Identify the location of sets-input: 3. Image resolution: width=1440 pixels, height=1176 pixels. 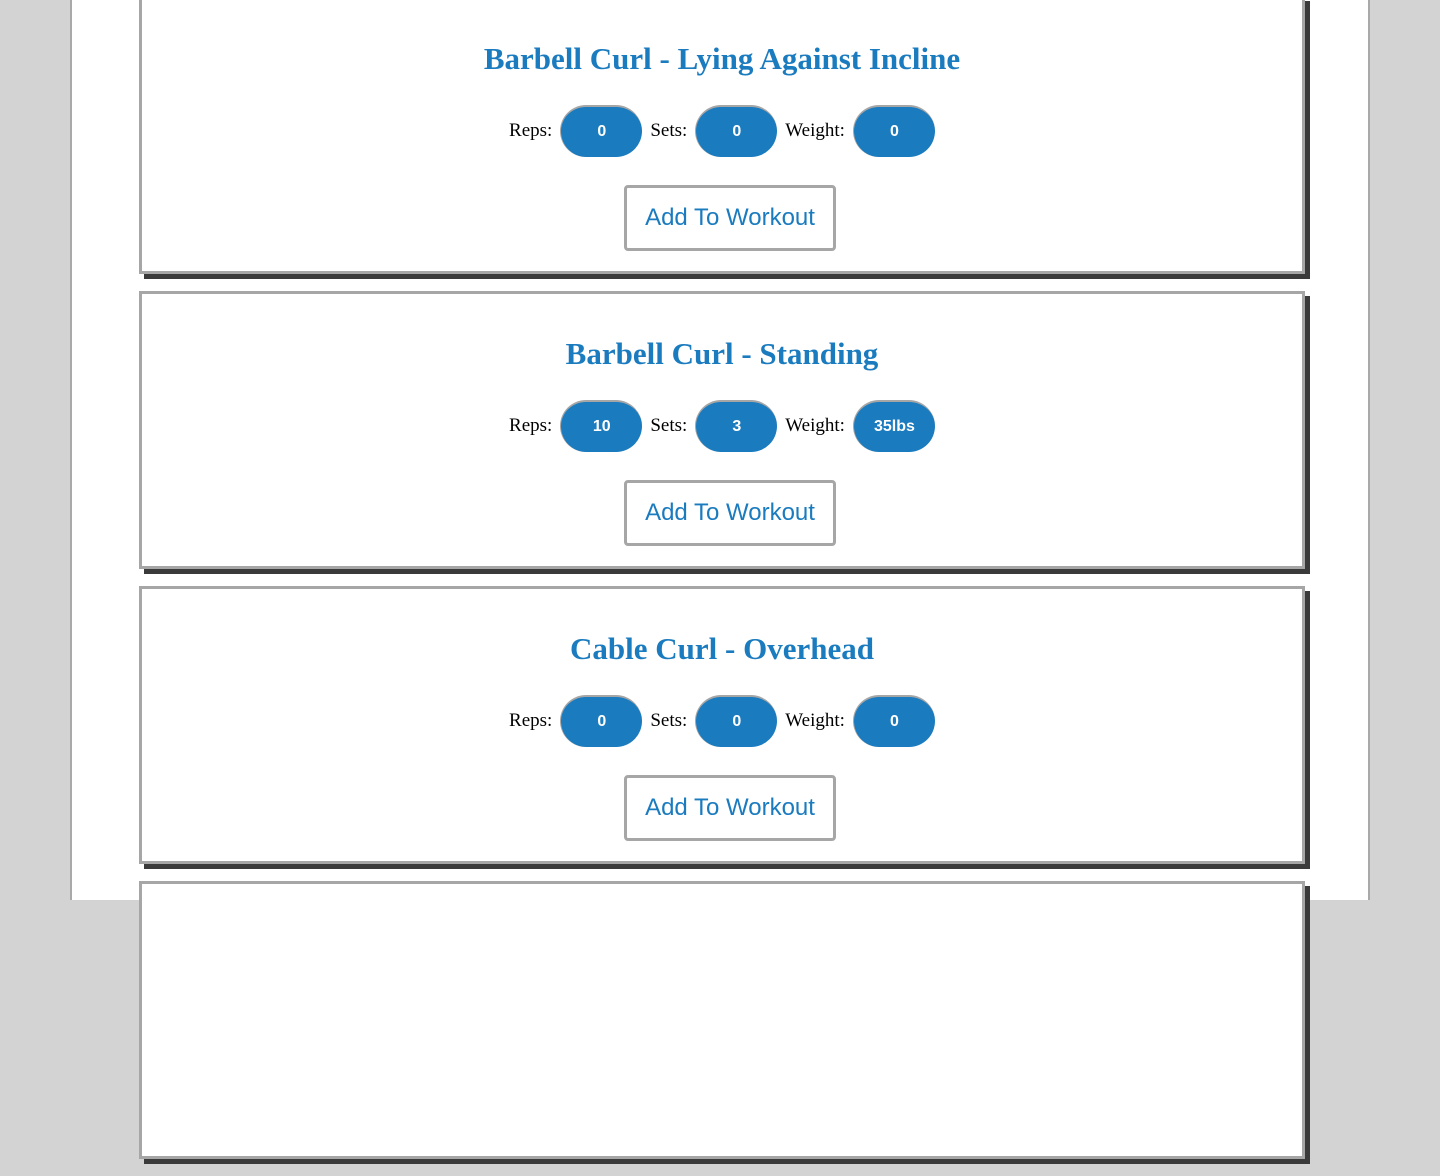
(736, 426).